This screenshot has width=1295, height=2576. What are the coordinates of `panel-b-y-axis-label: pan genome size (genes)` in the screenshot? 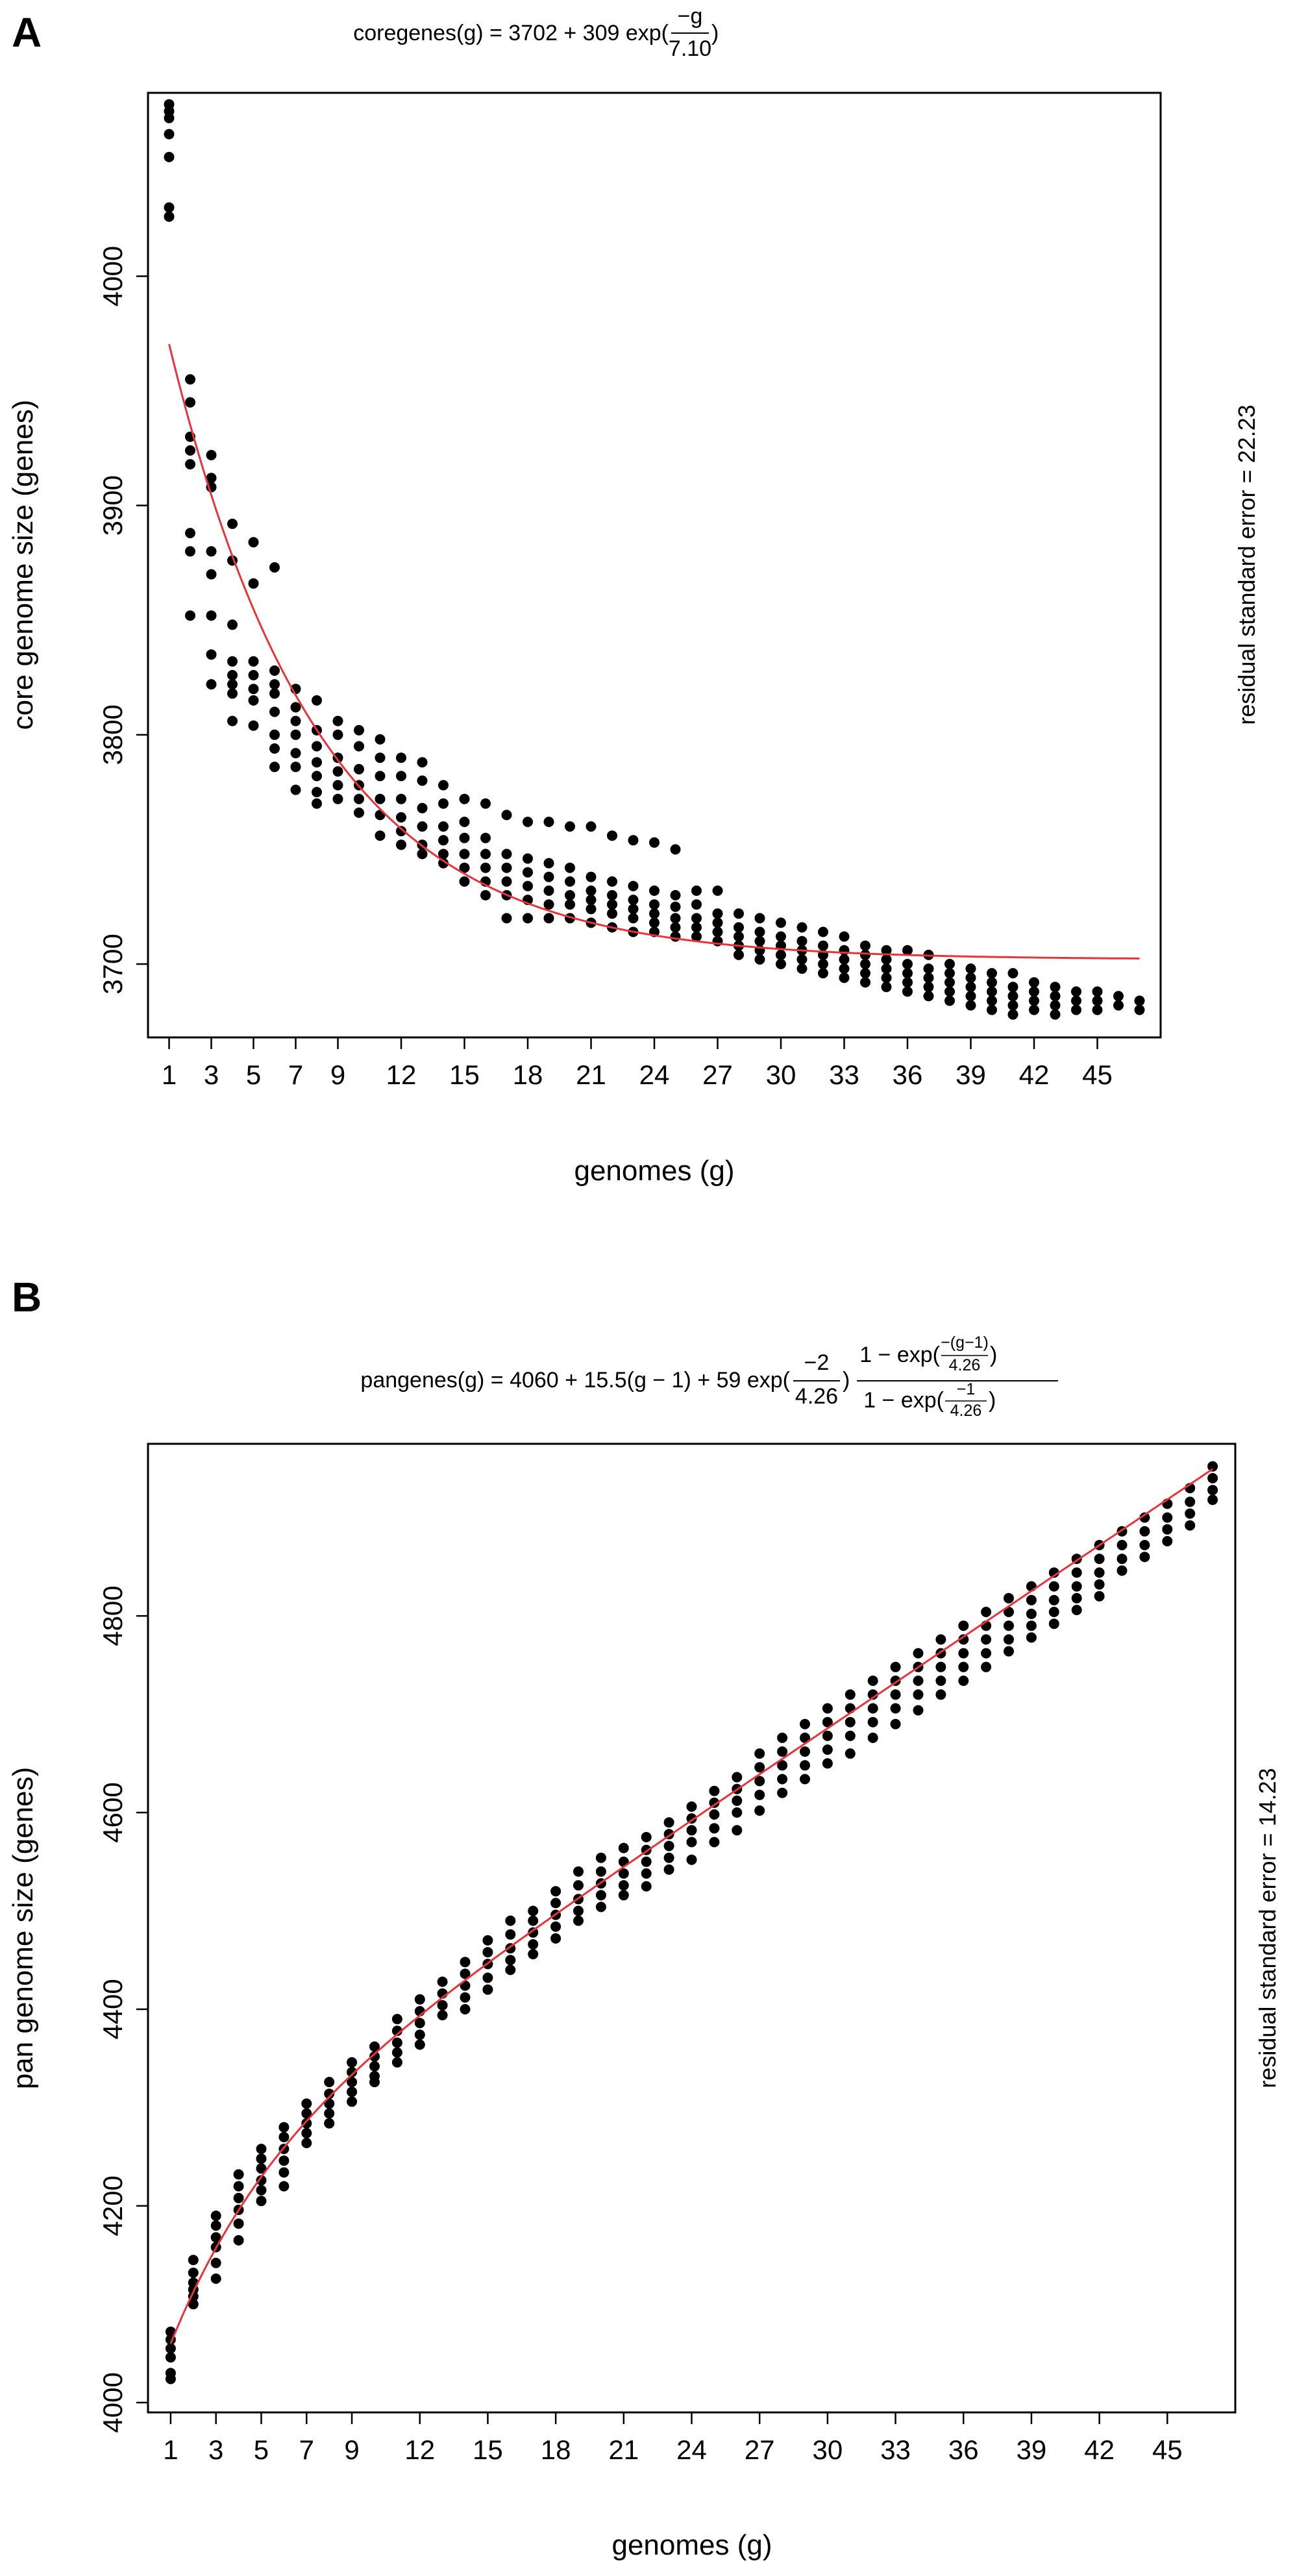 It's located at (23, 1928).